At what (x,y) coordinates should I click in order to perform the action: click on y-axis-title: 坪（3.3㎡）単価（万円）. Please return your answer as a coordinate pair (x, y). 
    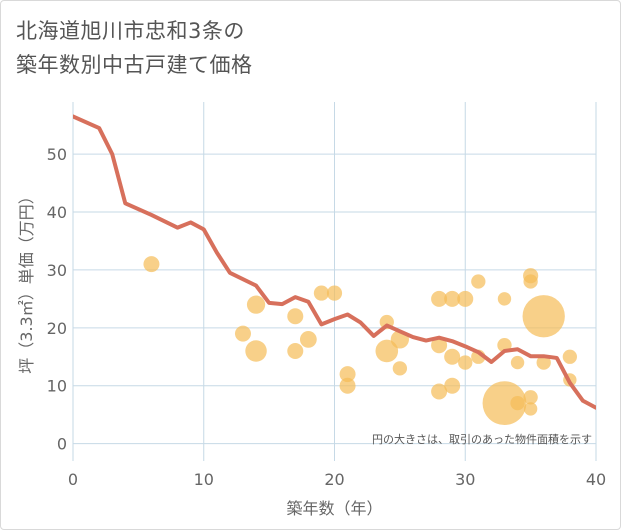
    Looking at the image, I should click on (26, 280).